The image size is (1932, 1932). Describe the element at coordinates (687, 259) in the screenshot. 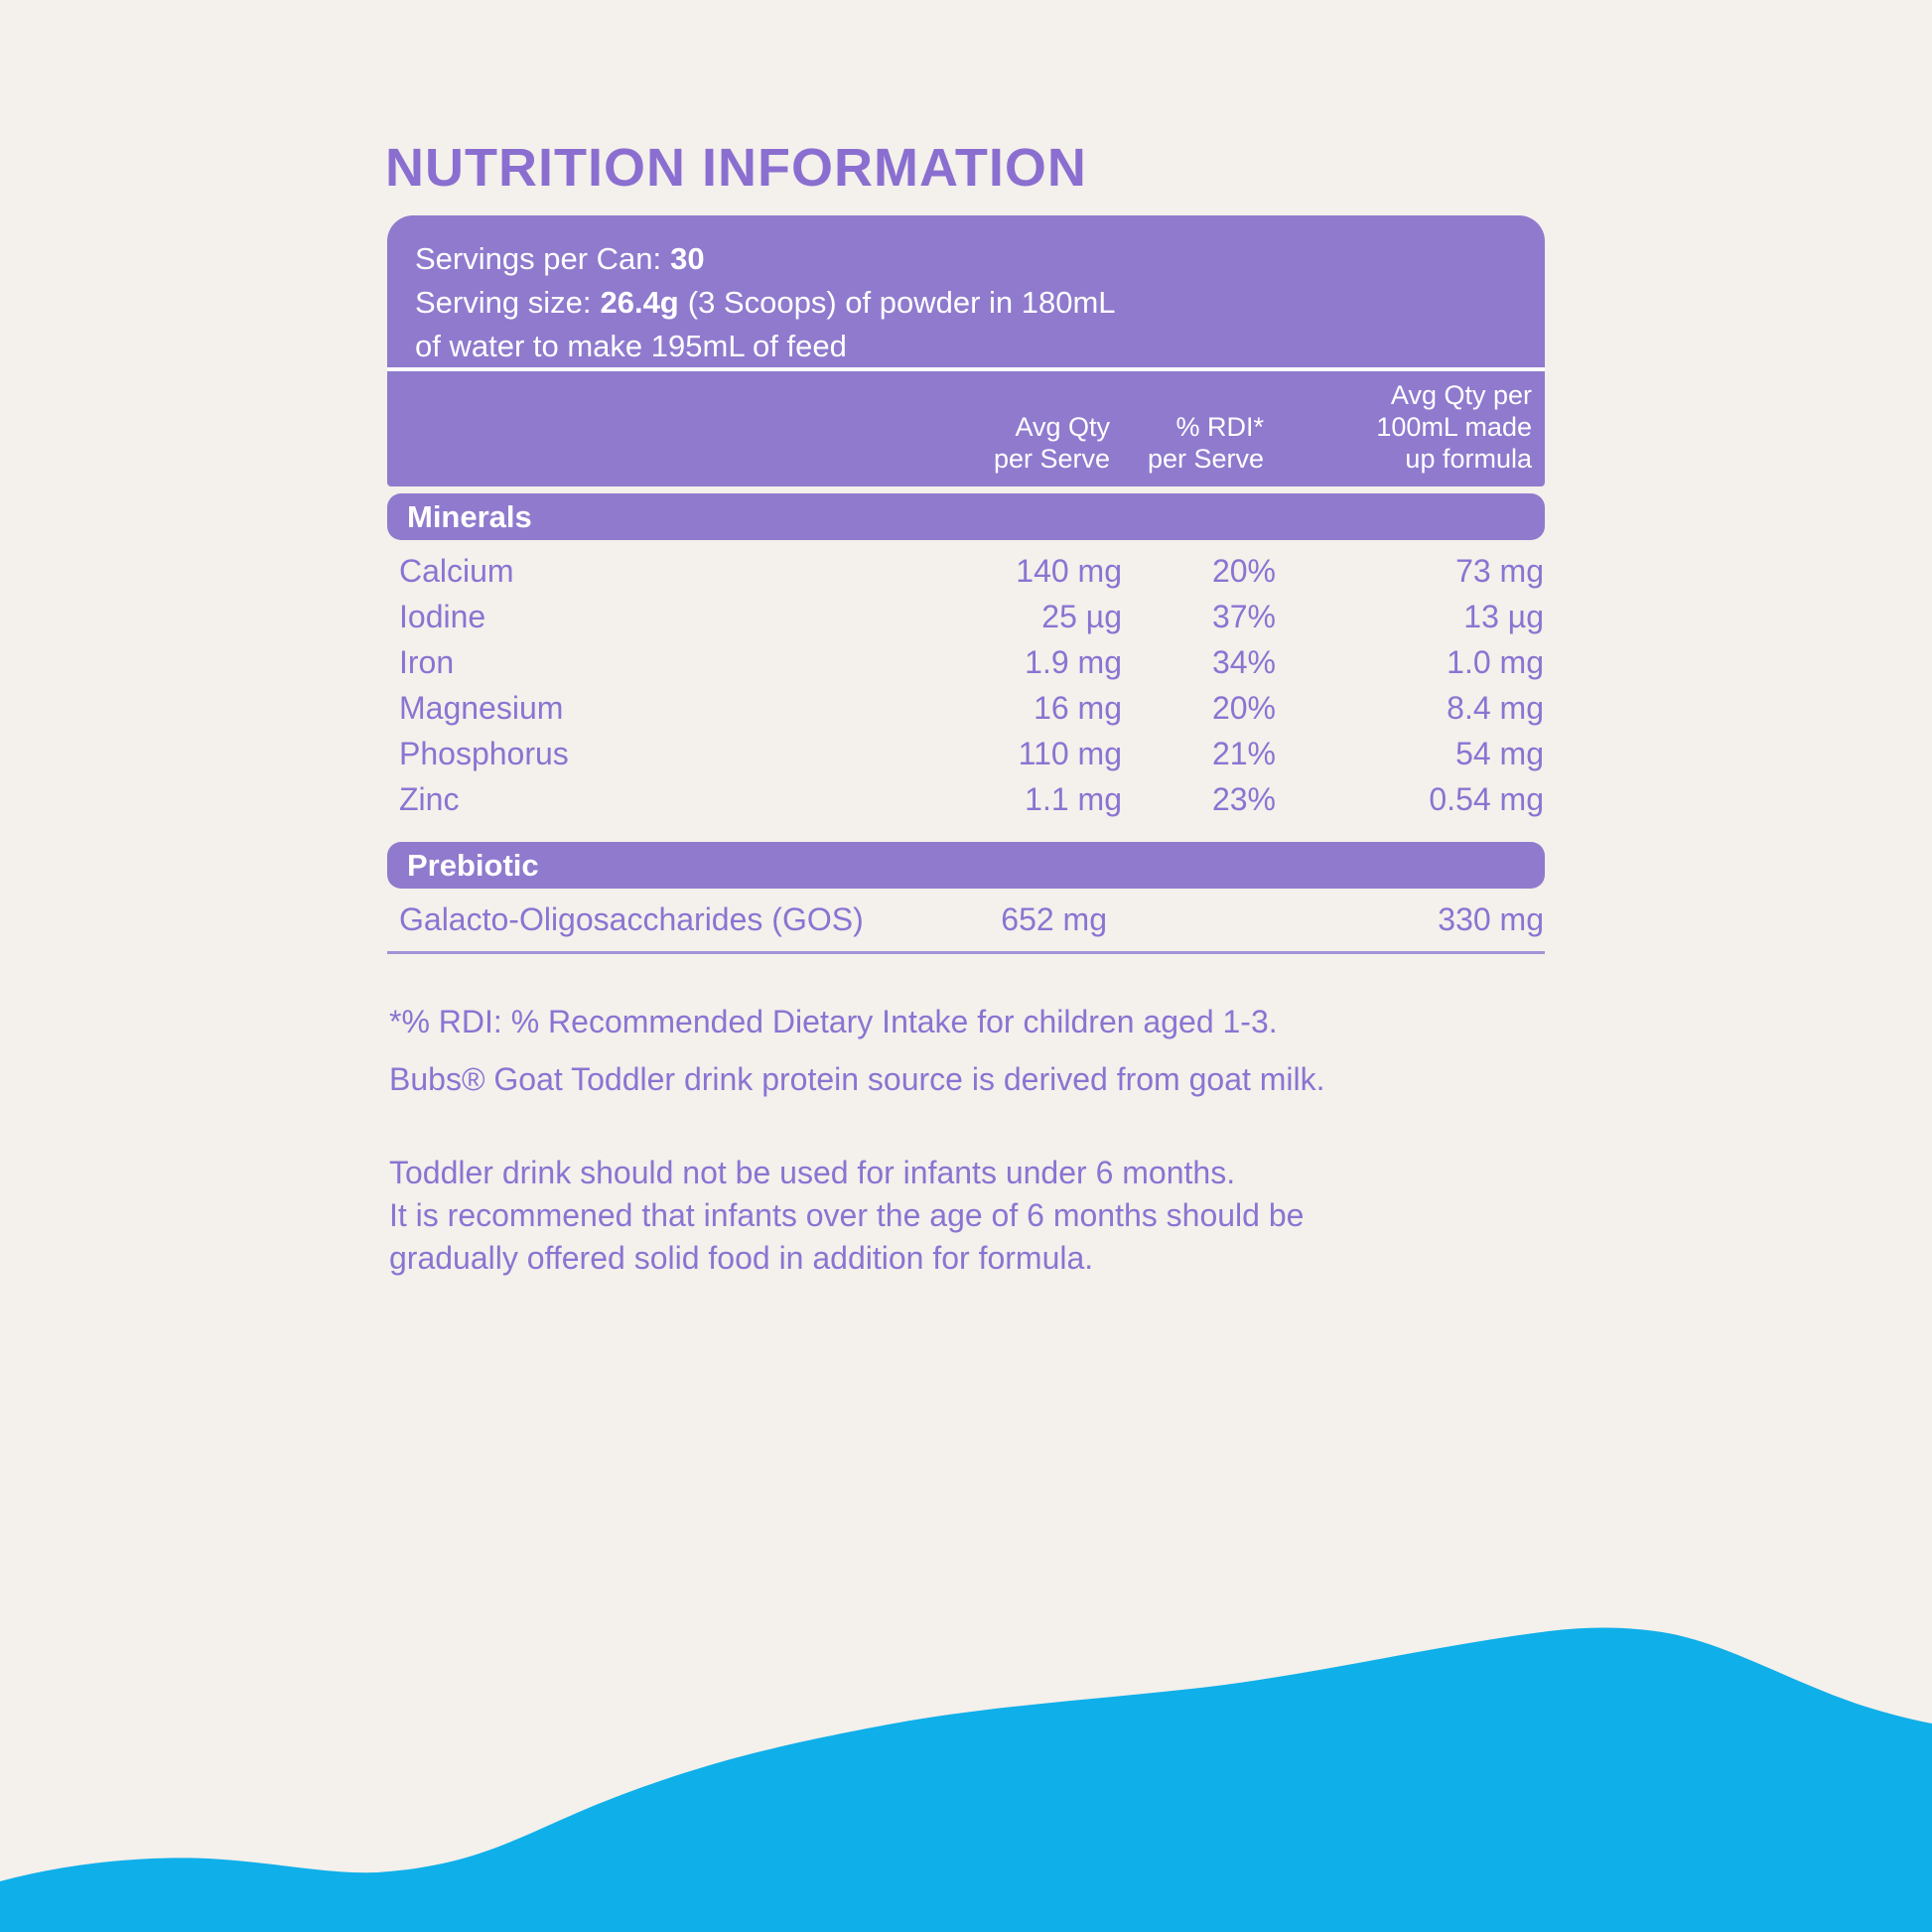

I see `servings-per-can-value: 30` at that location.